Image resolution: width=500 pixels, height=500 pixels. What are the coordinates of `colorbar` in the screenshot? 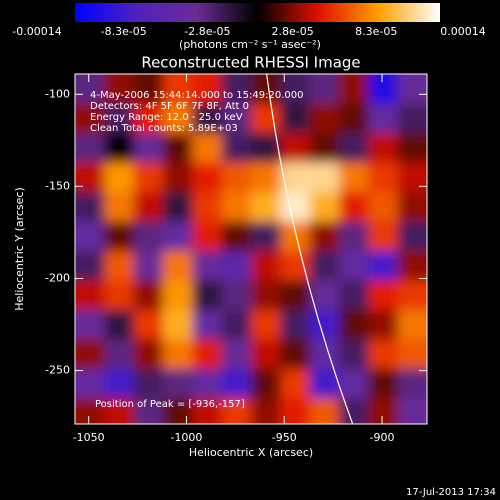 It's located at (257, 12).